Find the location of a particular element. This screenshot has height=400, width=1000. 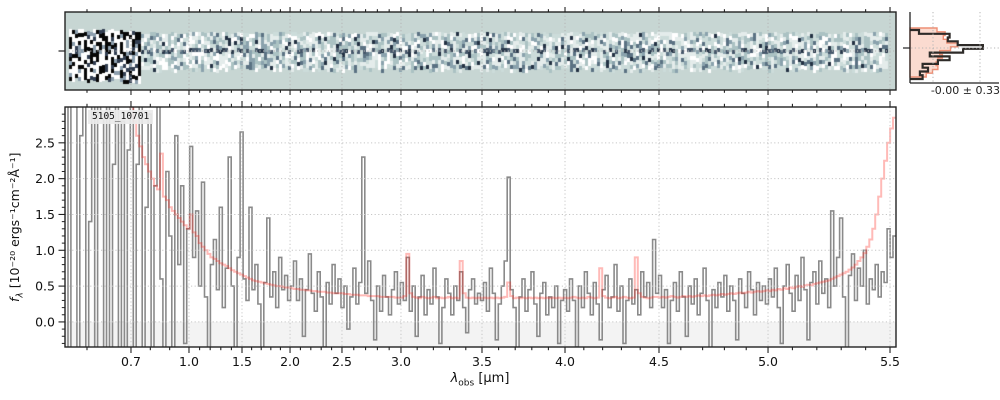

y-axis-units: [10⁻²⁰ ergs⁻¹cm⁻²Å⁻¹] is located at coordinates (14, 222).